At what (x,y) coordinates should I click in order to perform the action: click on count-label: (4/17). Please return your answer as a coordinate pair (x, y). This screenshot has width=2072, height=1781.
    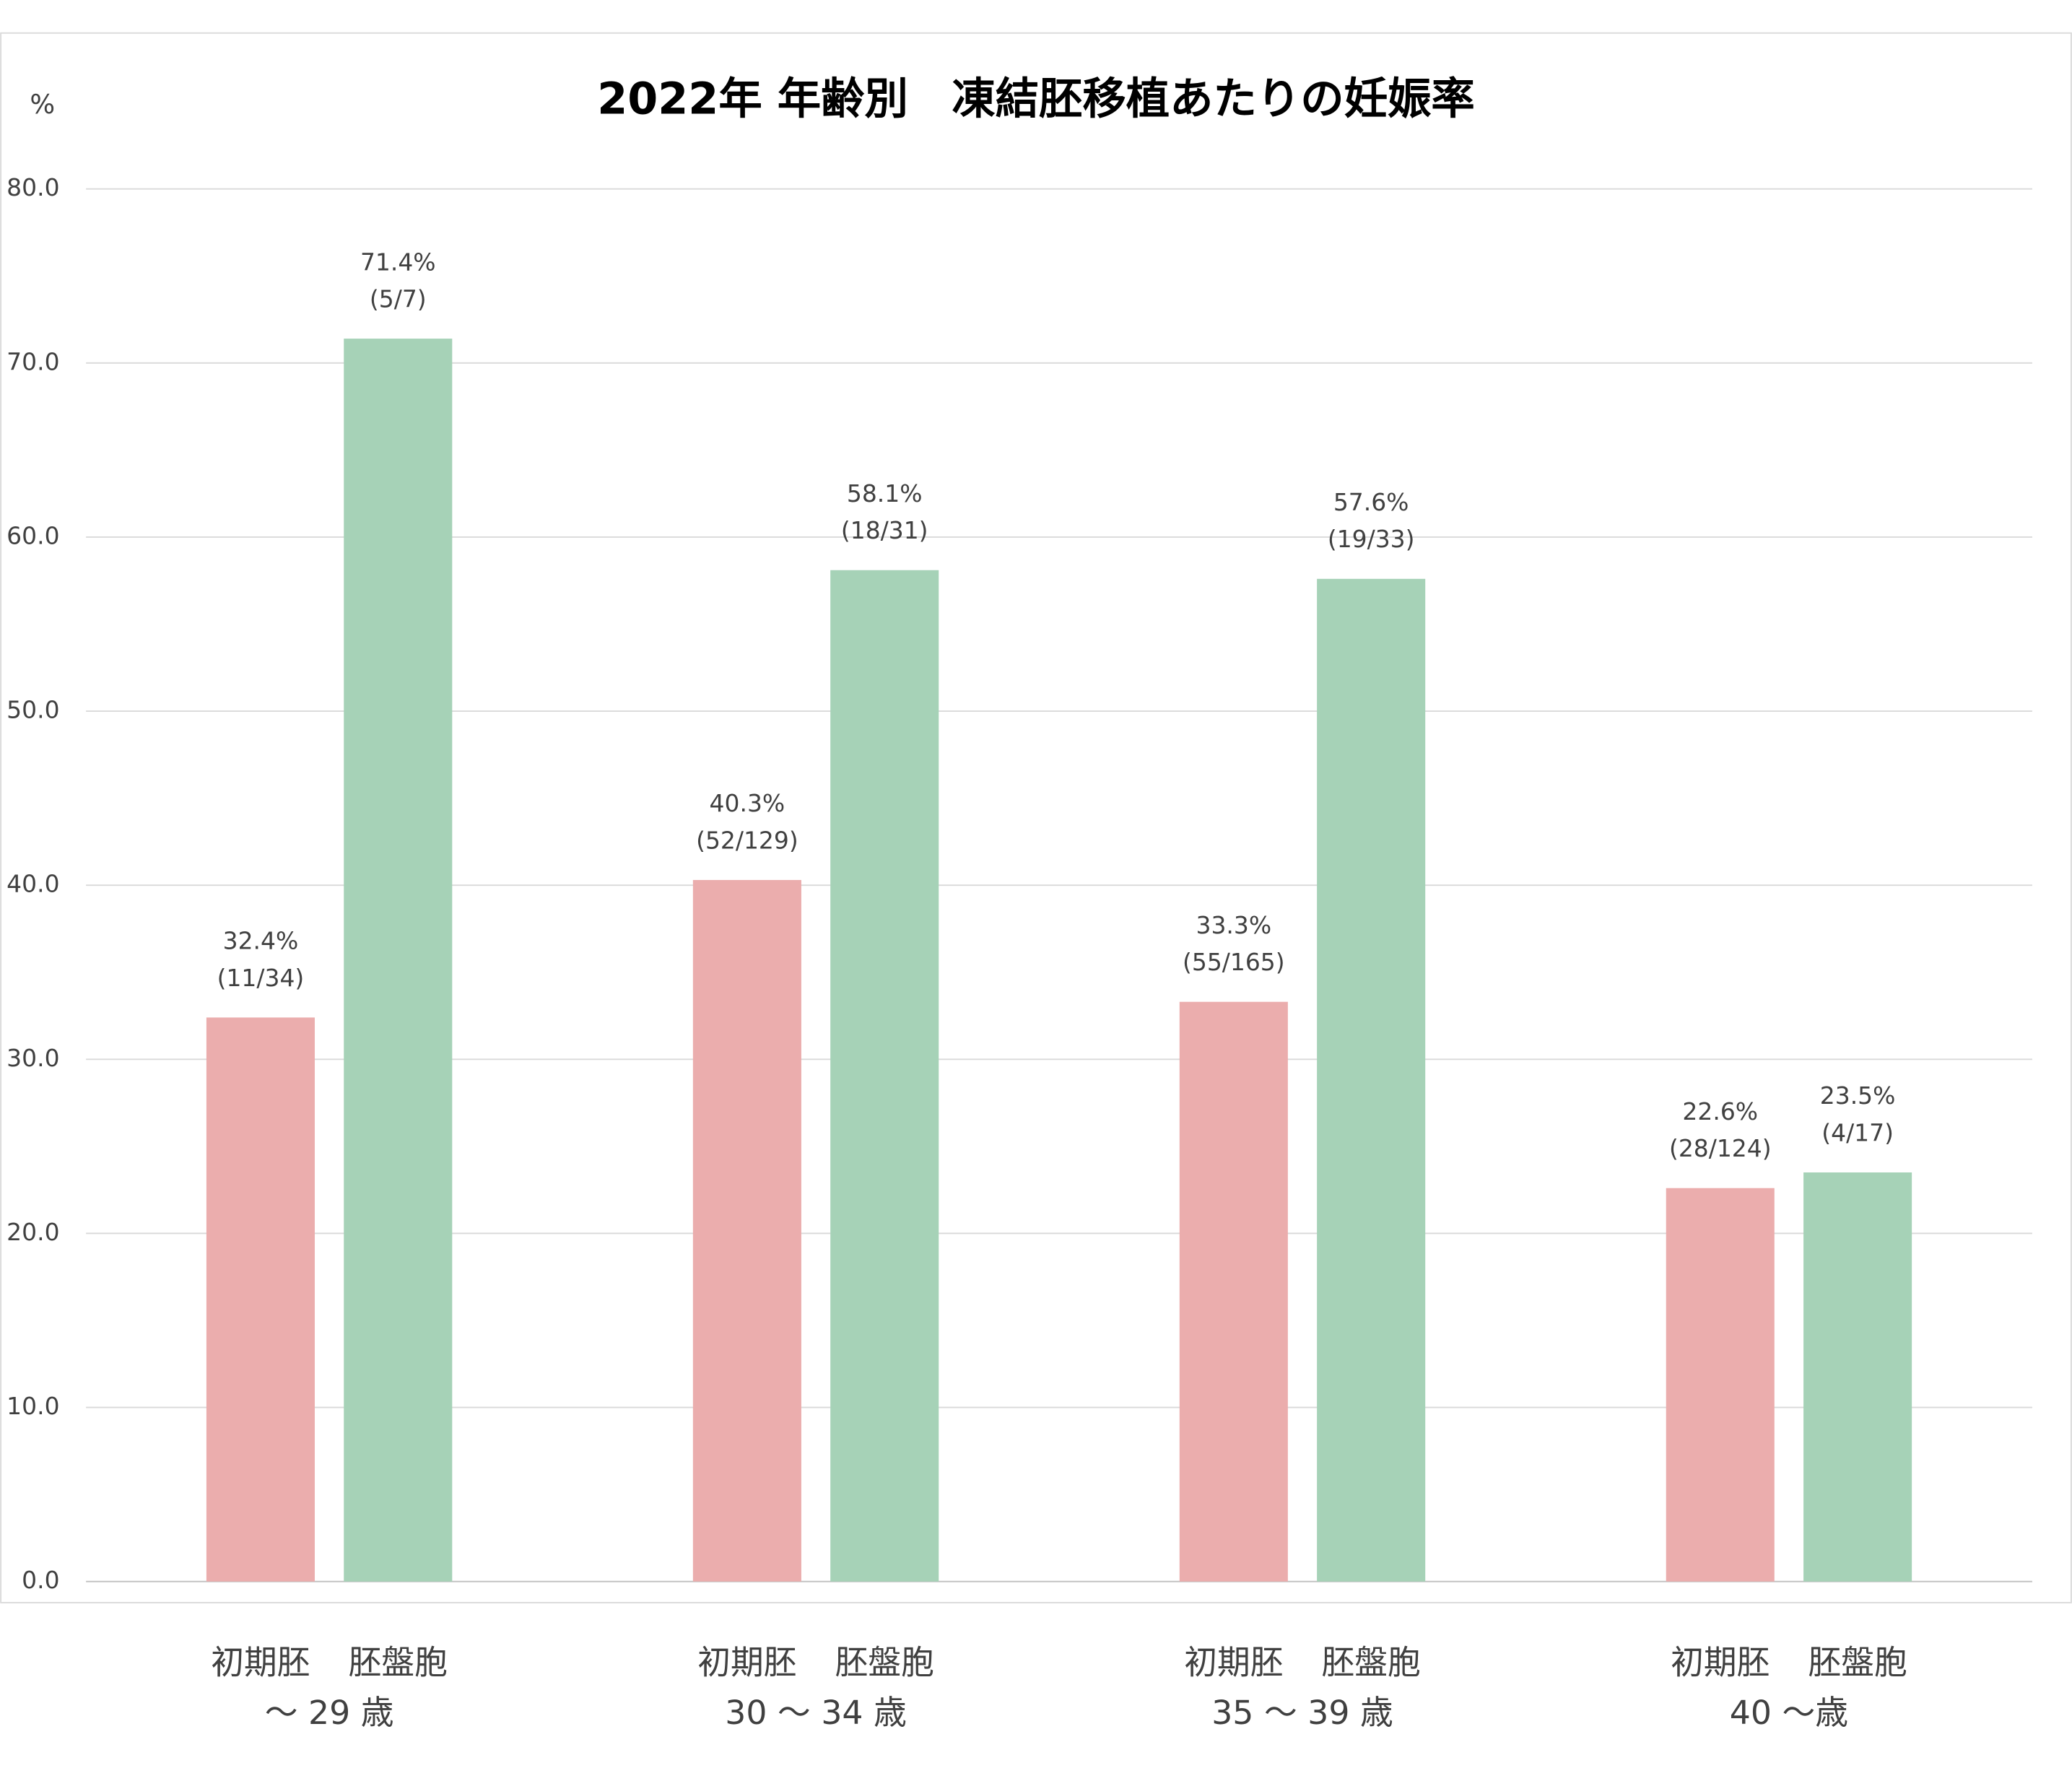
    Looking at the image, I should click on (1857, 1132).